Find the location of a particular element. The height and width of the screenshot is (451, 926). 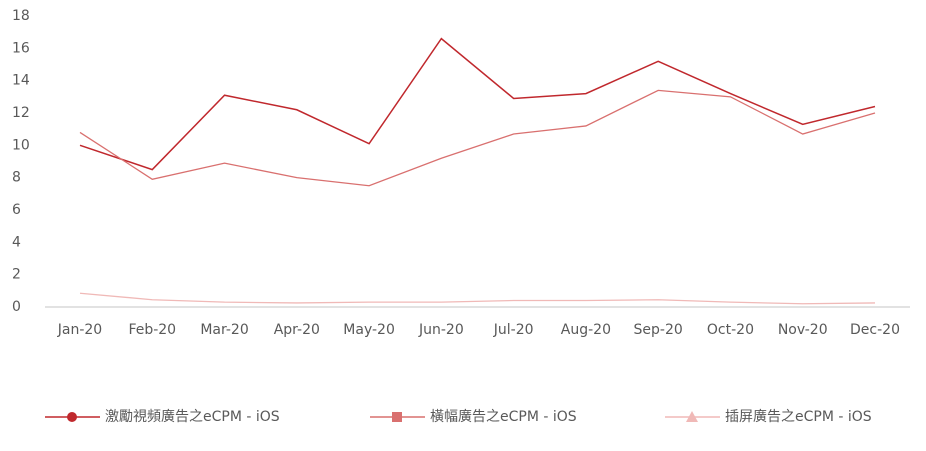

x-tick-label: Mar-20 is located at coordinates (224, 330).